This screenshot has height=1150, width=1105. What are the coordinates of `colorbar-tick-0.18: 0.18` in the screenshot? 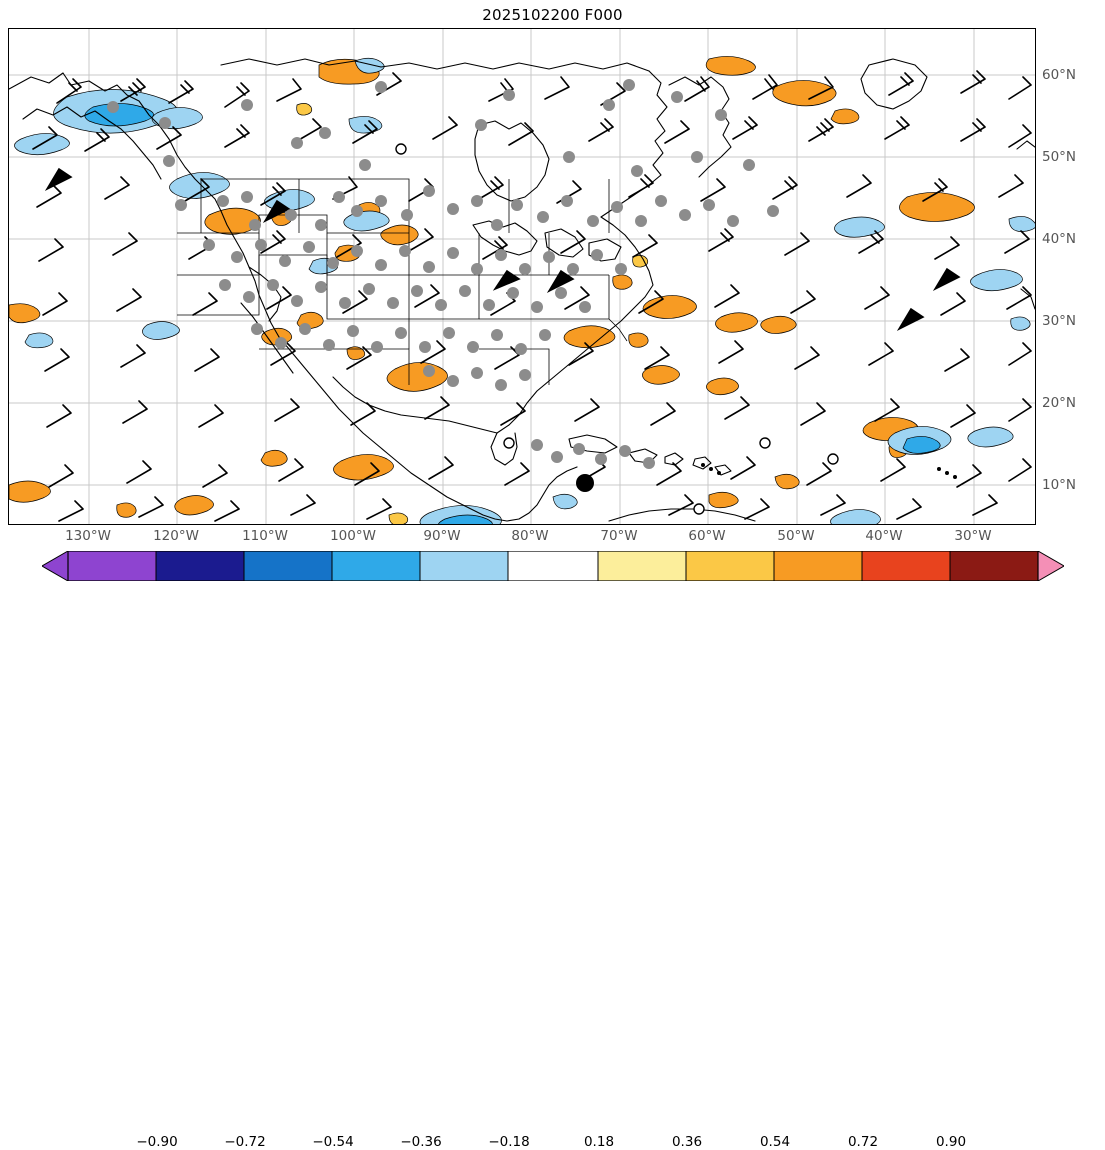 It's located at (599, 1142).